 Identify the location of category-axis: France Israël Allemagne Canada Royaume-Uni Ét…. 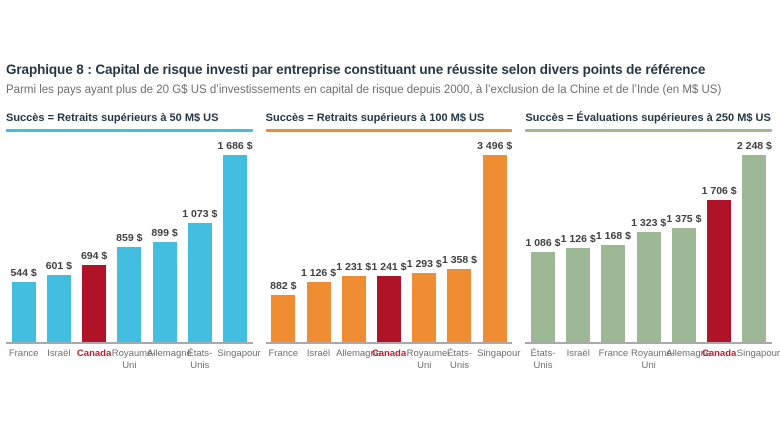
(393, 360).